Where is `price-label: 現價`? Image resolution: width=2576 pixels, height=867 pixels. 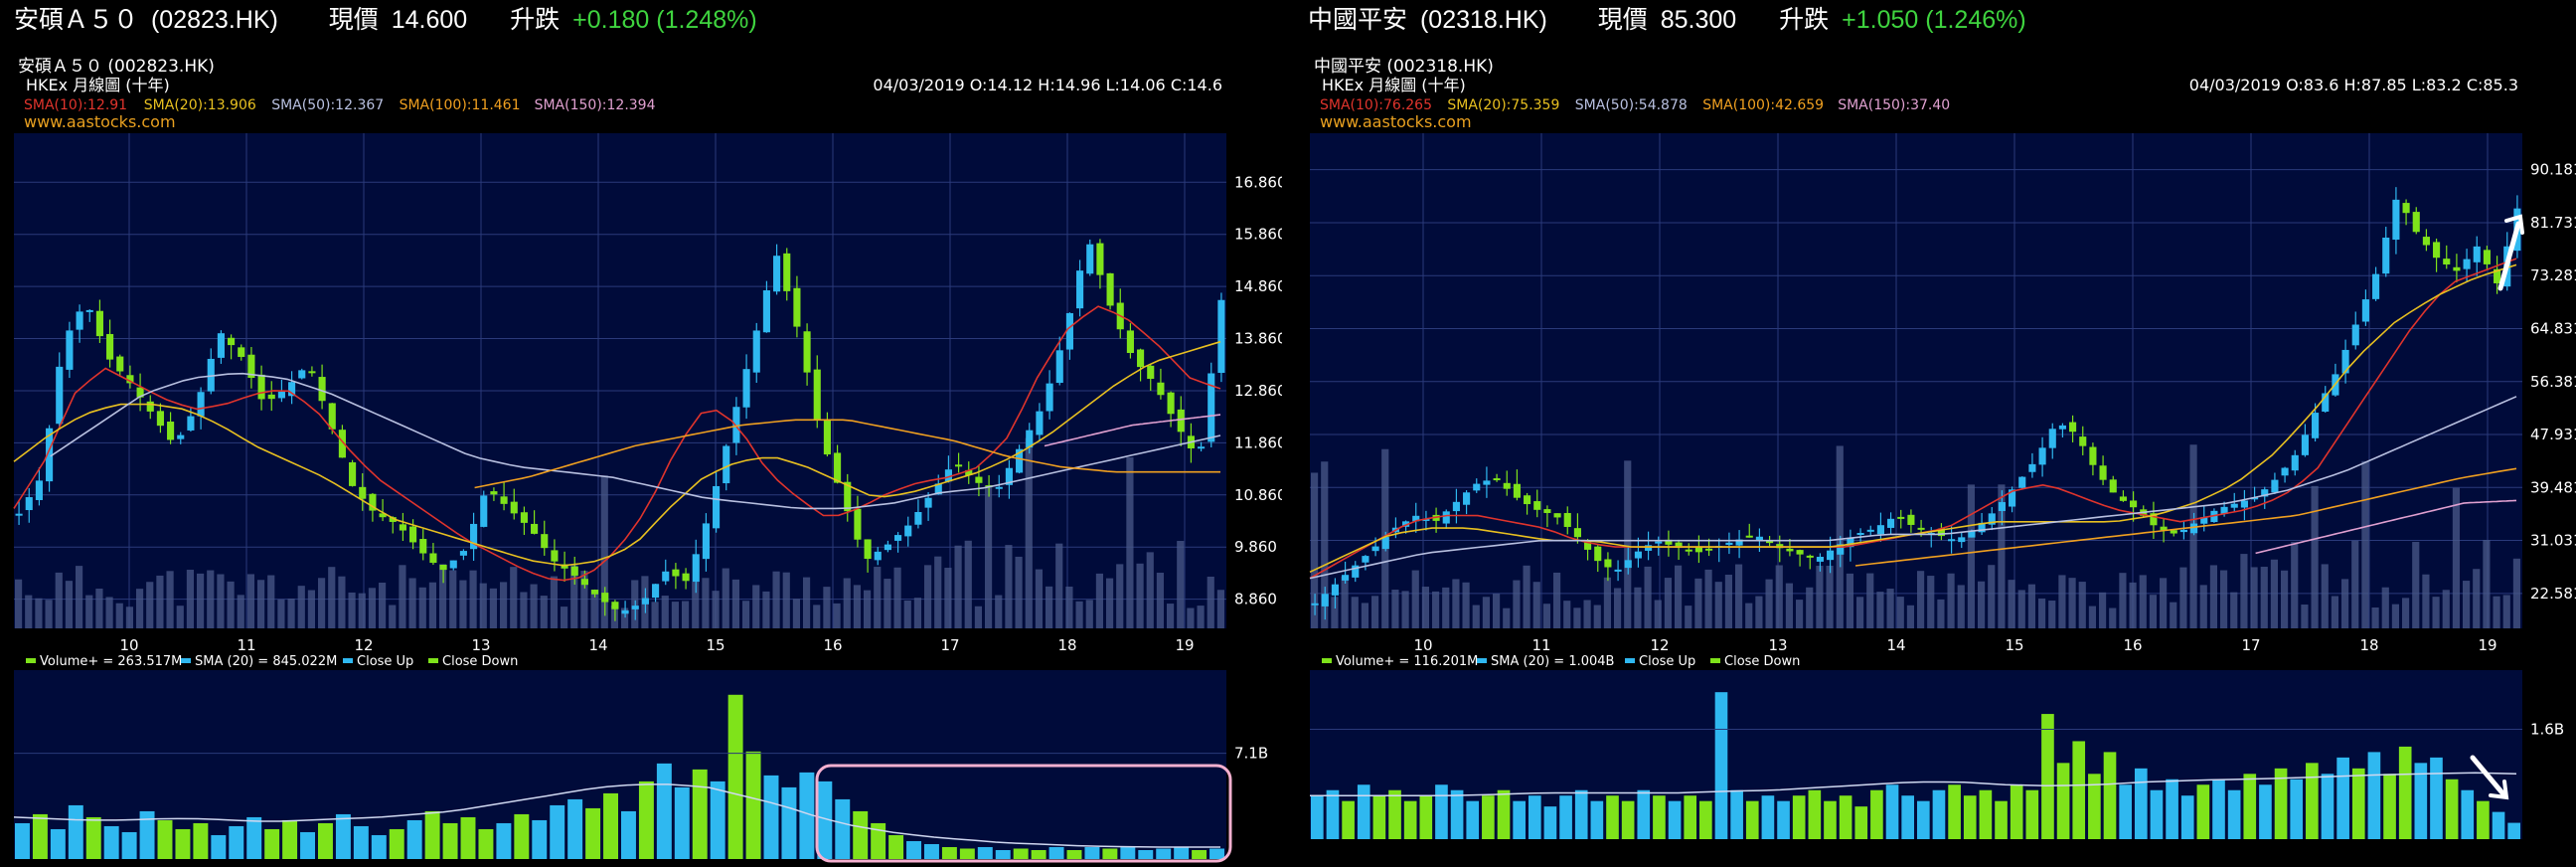 price-label: 現價 is located at coordinates (353, 20).